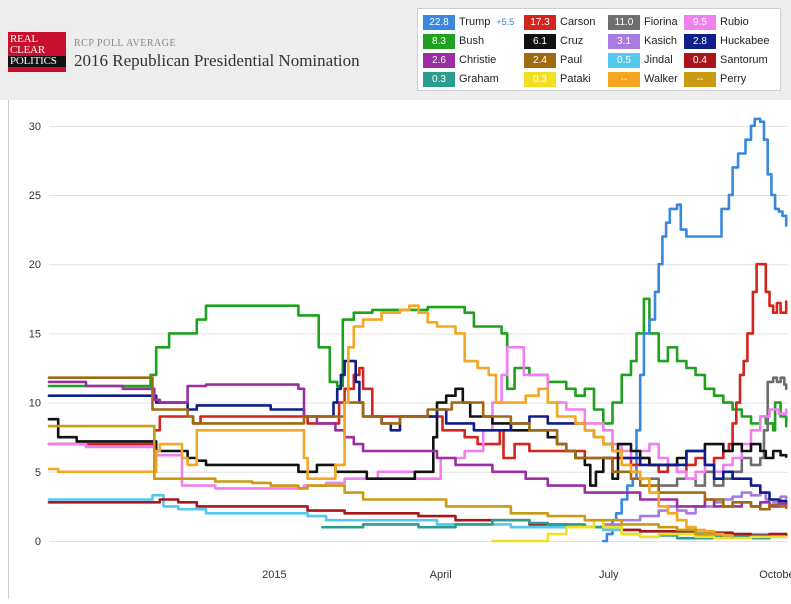  I want to click on series-line-santorum, so click(417, 517).